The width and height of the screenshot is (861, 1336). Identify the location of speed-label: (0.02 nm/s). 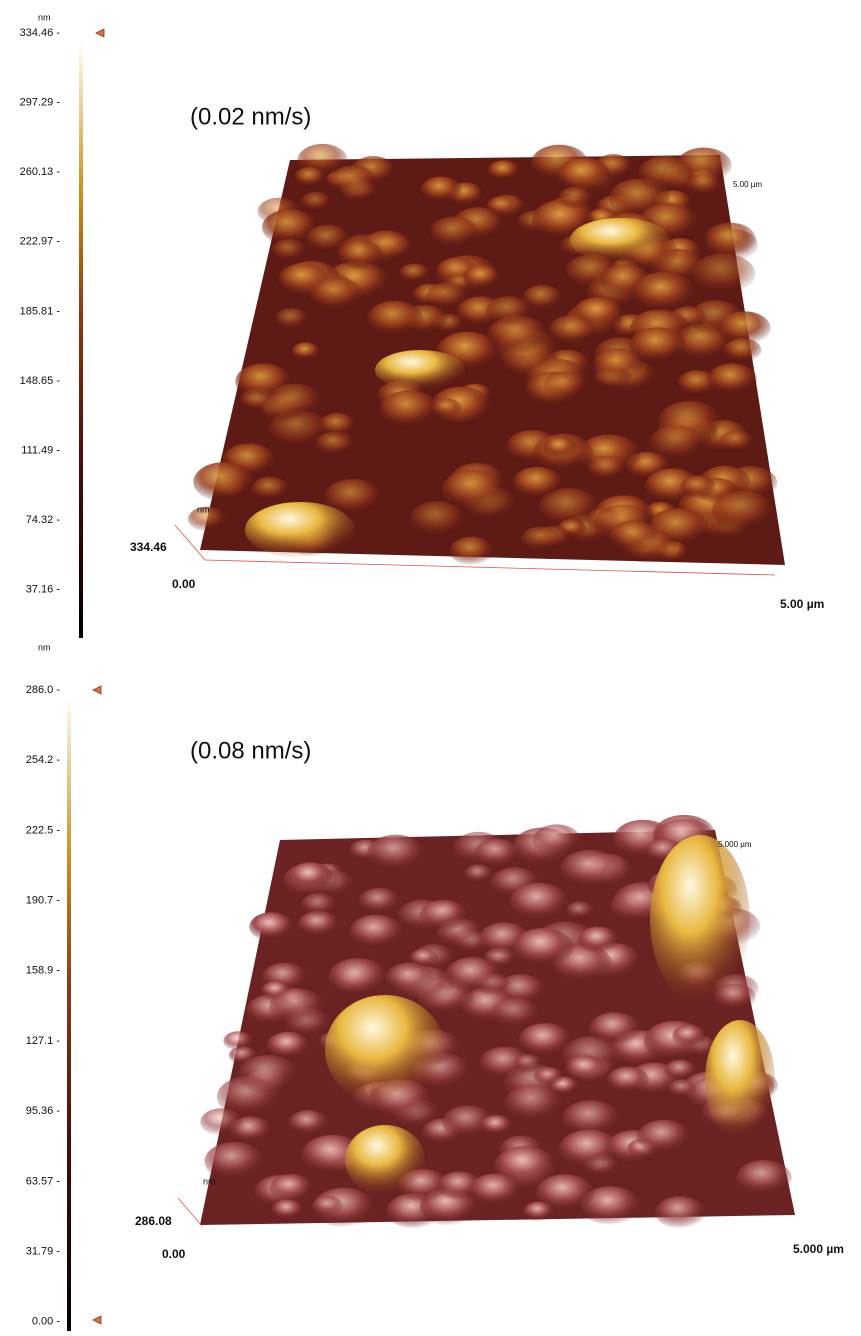
(250, 116).